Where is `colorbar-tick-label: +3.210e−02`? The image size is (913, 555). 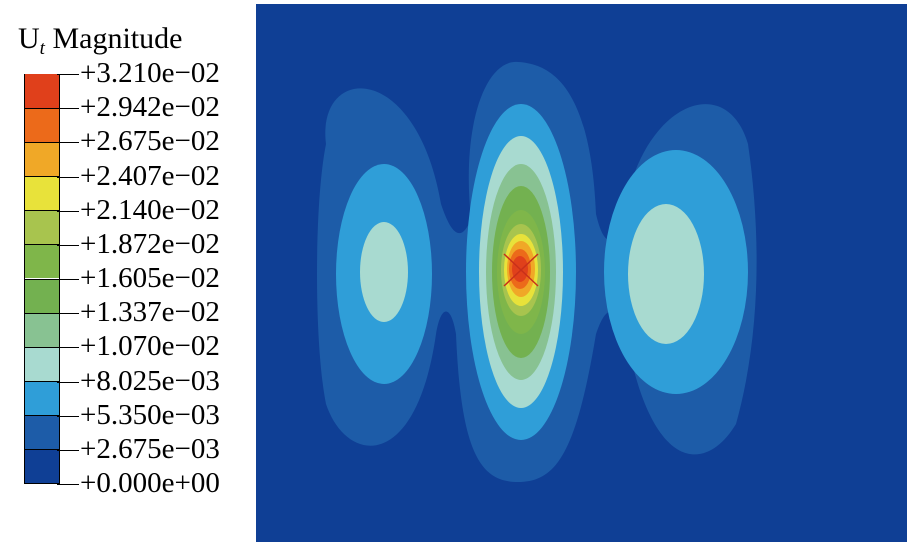
colorbar-tick-label: +3.210e−02 is located at coordinates (150, 73).